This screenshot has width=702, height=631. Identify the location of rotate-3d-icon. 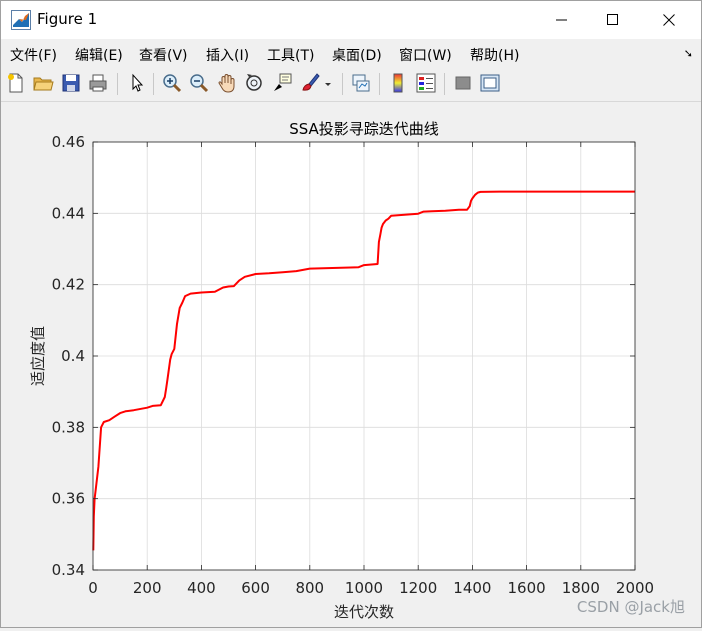
(254, 83).